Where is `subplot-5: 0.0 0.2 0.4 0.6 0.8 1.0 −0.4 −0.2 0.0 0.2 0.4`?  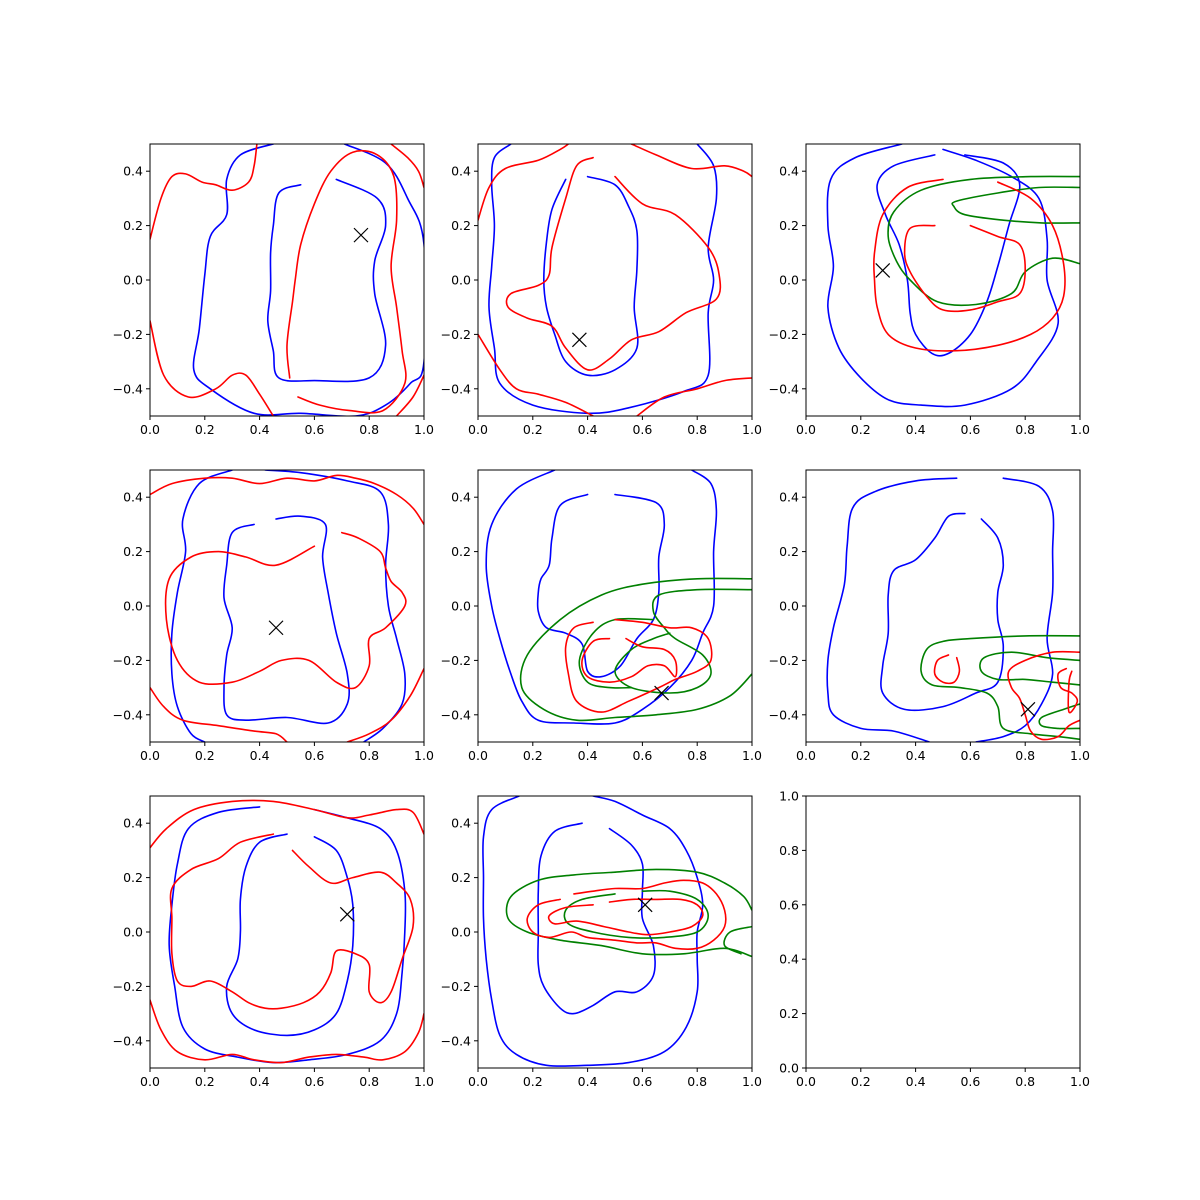 subplot-5: 0.0 0.2 0.4 0.6 0.8 1.0 −0.4 −0.2 0.0 0.2 0.4 is located at coordinates (601, 616).